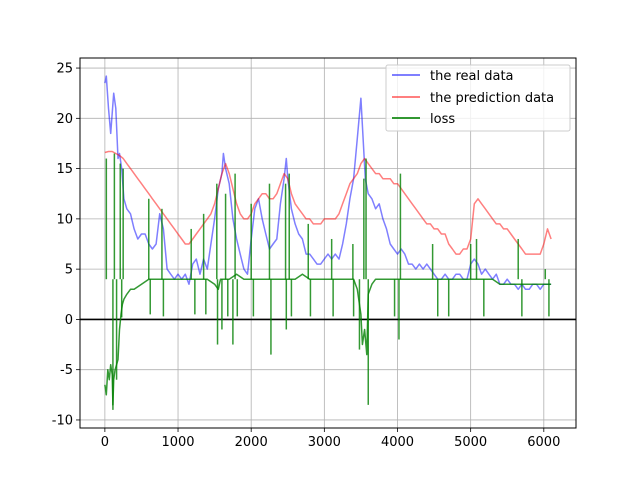 This screenshot has width=640, height=480. Describe the element at coordinates (66, 370) in the screenshot. I see `y-tick-label: -5` at that location.